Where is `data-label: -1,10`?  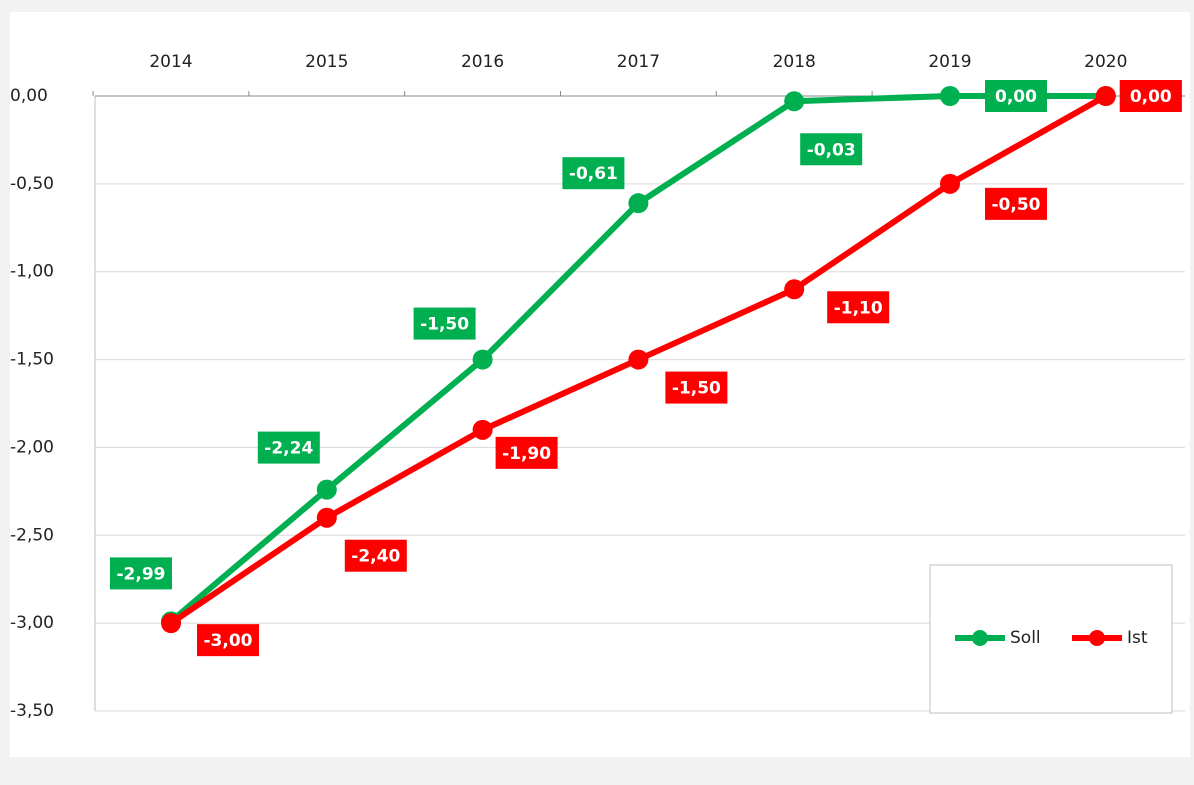 data-label: -1,10 is located at coordinates (858, 308).